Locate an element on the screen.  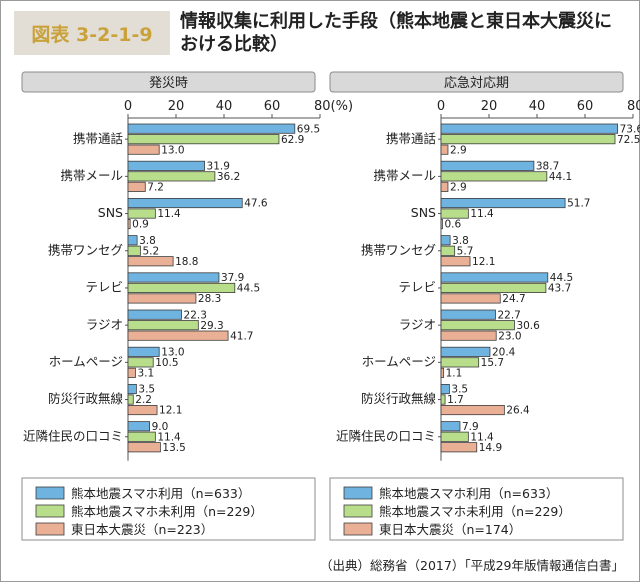
x-tick-label: 20 is located at coordinates (489, 106).